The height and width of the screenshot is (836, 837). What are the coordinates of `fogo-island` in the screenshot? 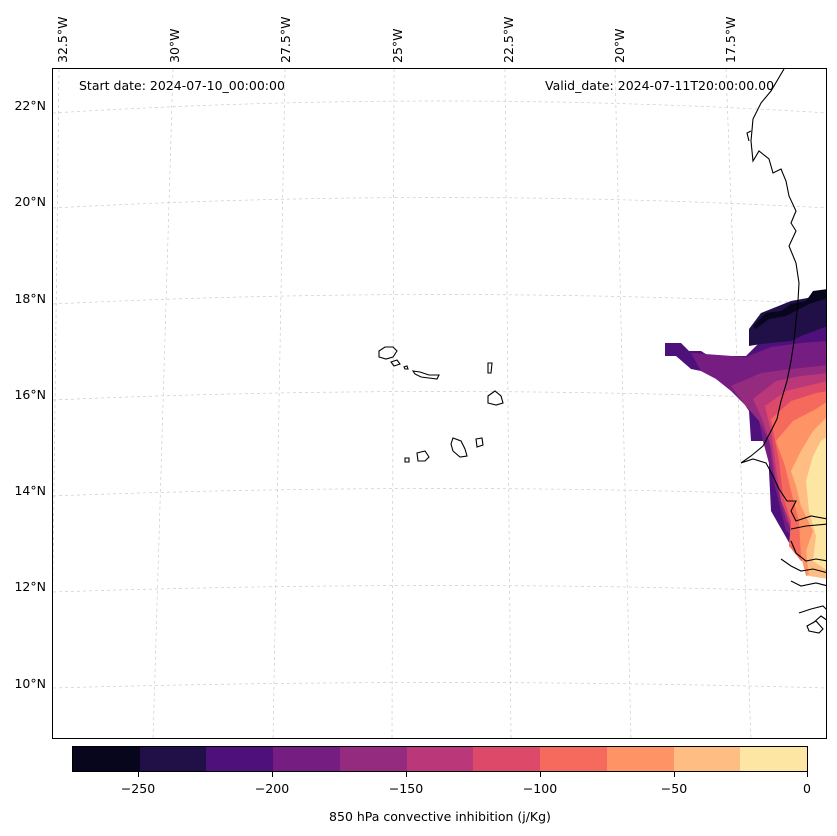 It's located at (423, 456).